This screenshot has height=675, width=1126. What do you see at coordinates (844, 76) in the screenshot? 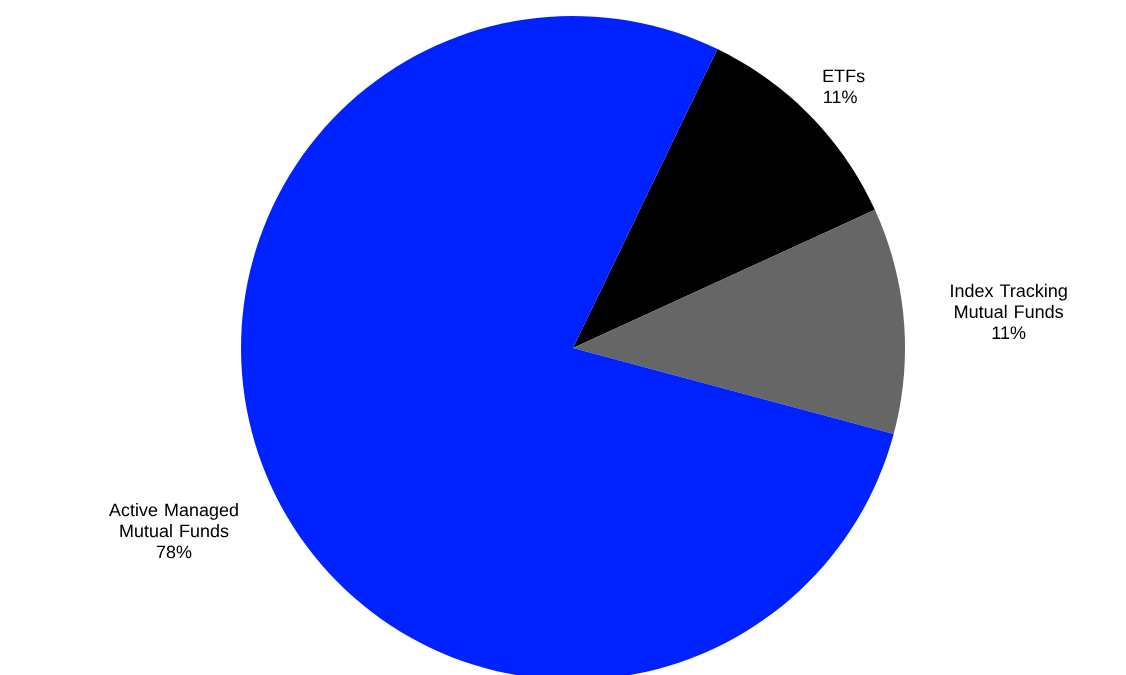
I see `slice-label: ETFs` at bounding box center [844, 76].